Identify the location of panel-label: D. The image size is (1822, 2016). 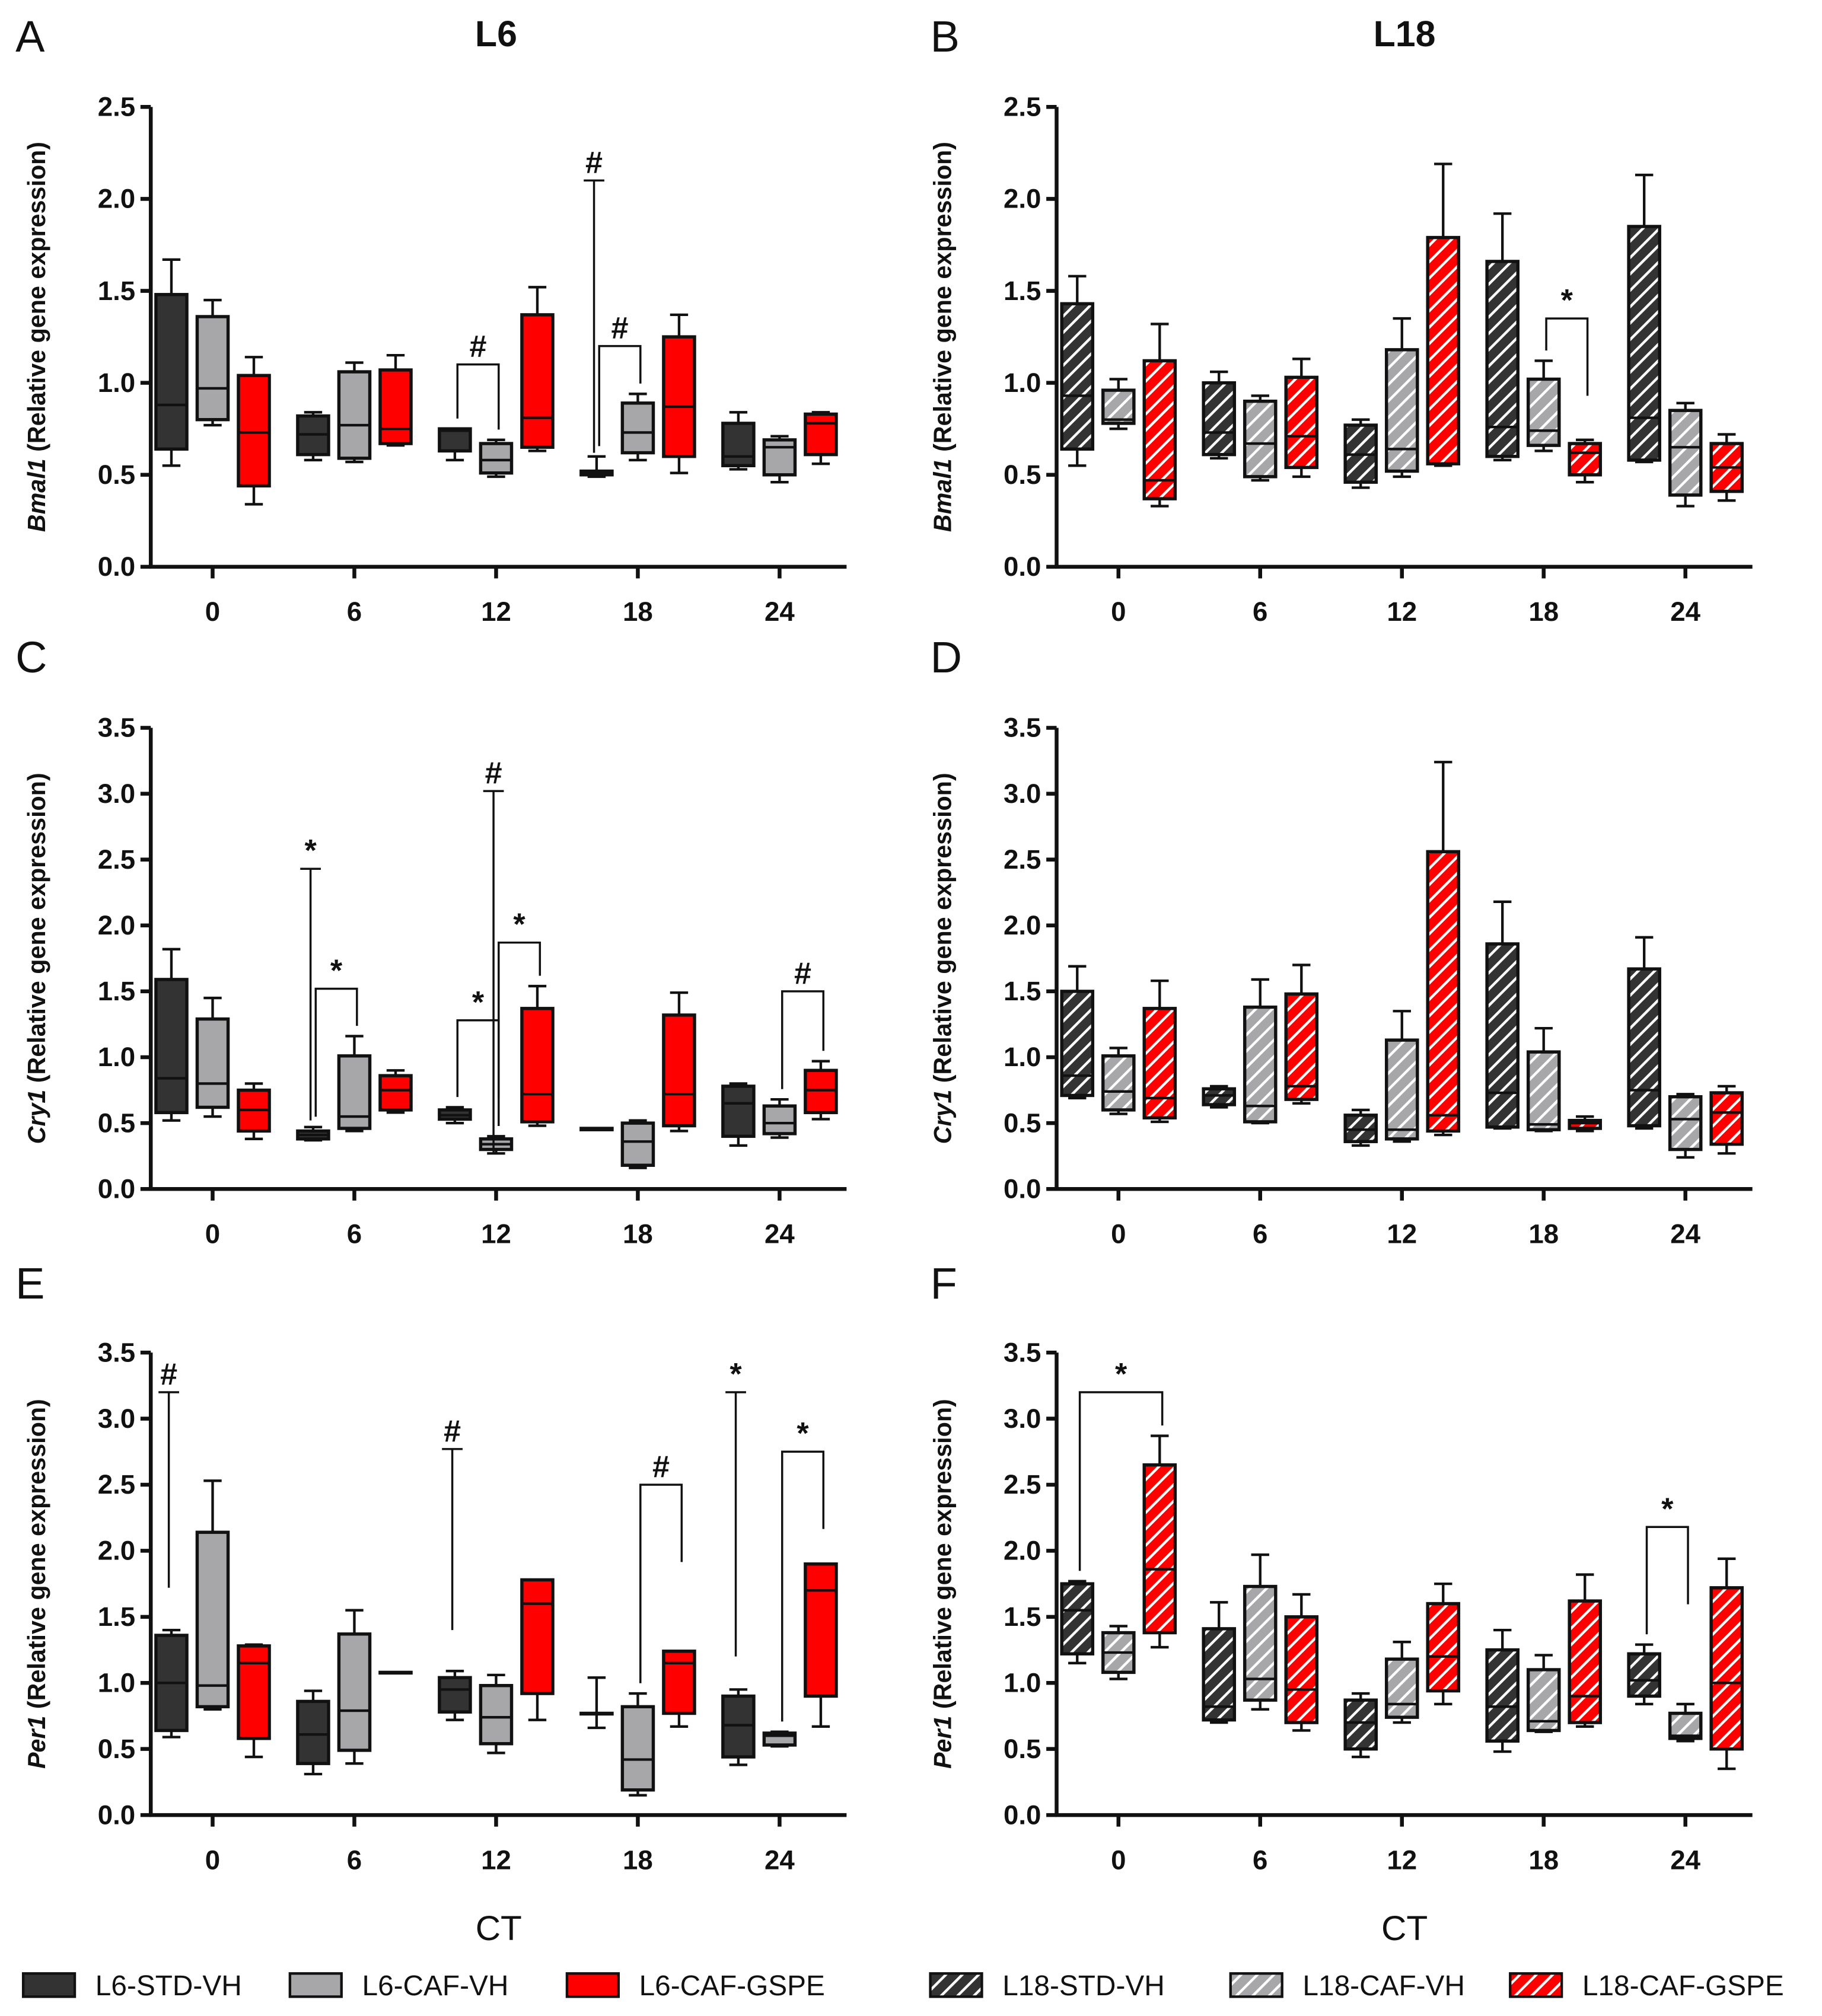
(946, 657).